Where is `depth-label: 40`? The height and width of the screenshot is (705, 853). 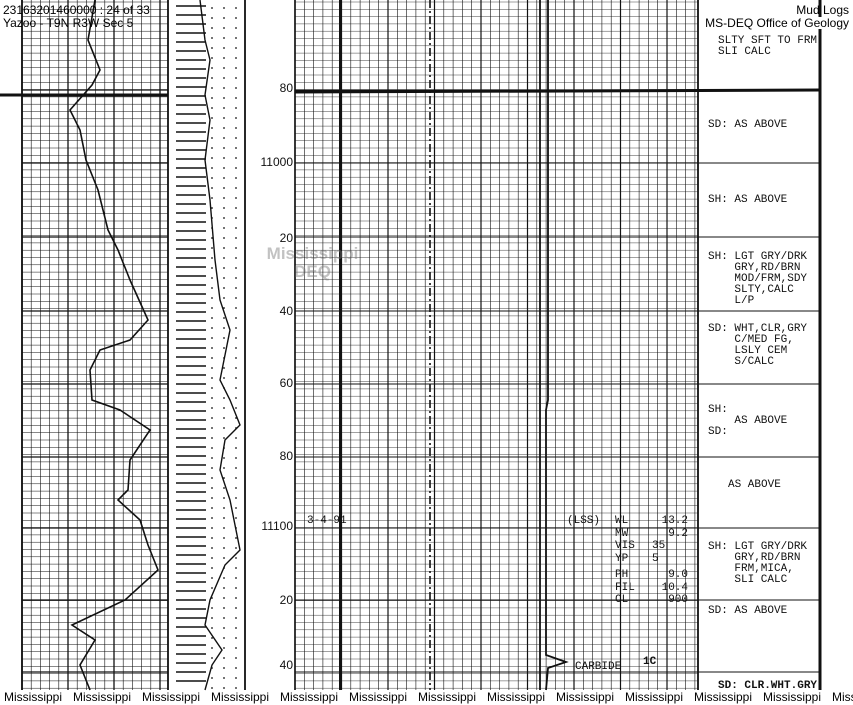 depth-label: 40 is located at coordinates (286, 311).